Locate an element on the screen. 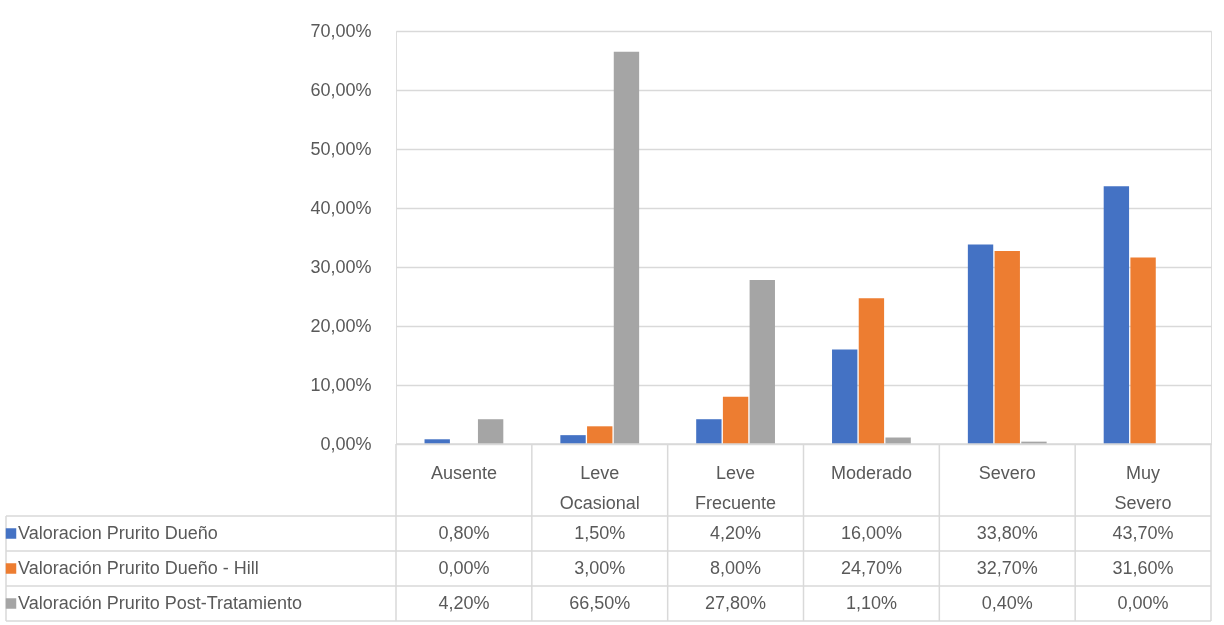 The image size is (1224, 625). y-tick-label: 30,00% is located at coordinates (341, 266).